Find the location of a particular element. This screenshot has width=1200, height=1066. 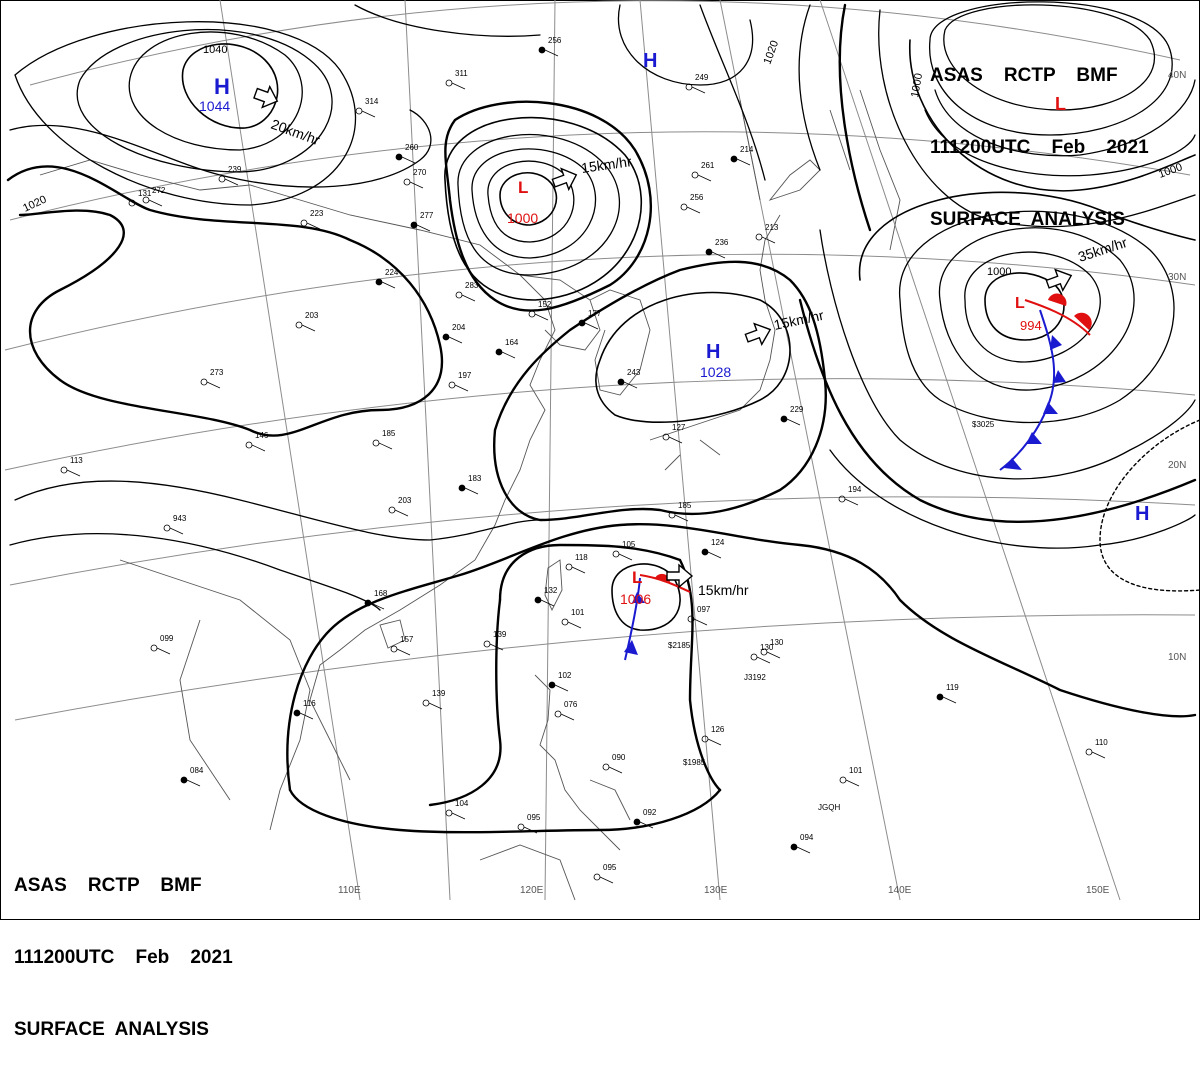

station-pressure-value: 116 is located at coordinates (309, 703).